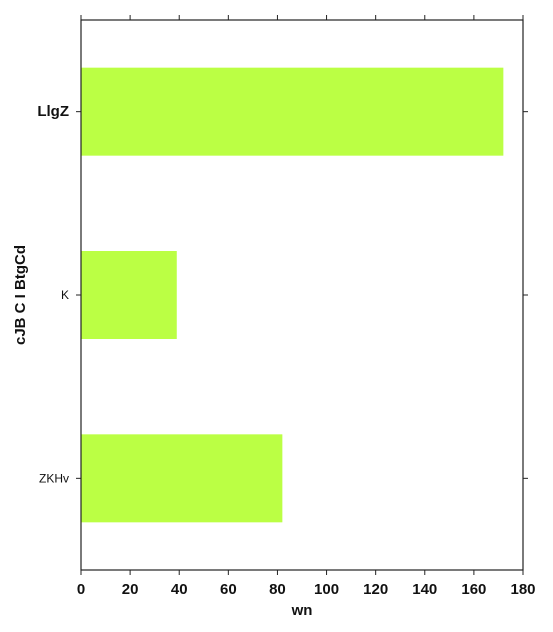 The width and height of the screenshot is (553, 632). What do you see at coordinates (326, 589) in the screenshot?
I see `x-tick-label: 100` at bounding box center [326, 589].